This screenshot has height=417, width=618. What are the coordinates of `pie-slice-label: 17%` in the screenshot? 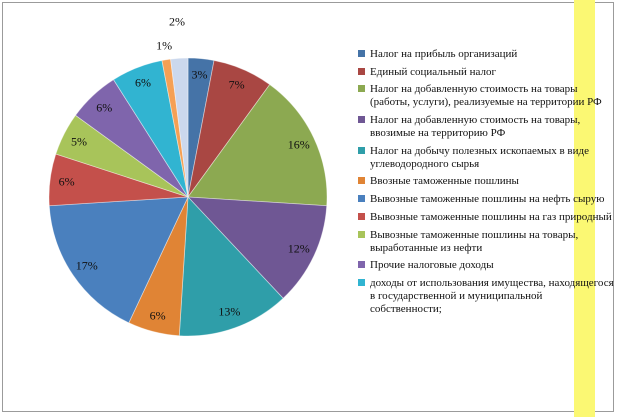 It's located at (86, 265).